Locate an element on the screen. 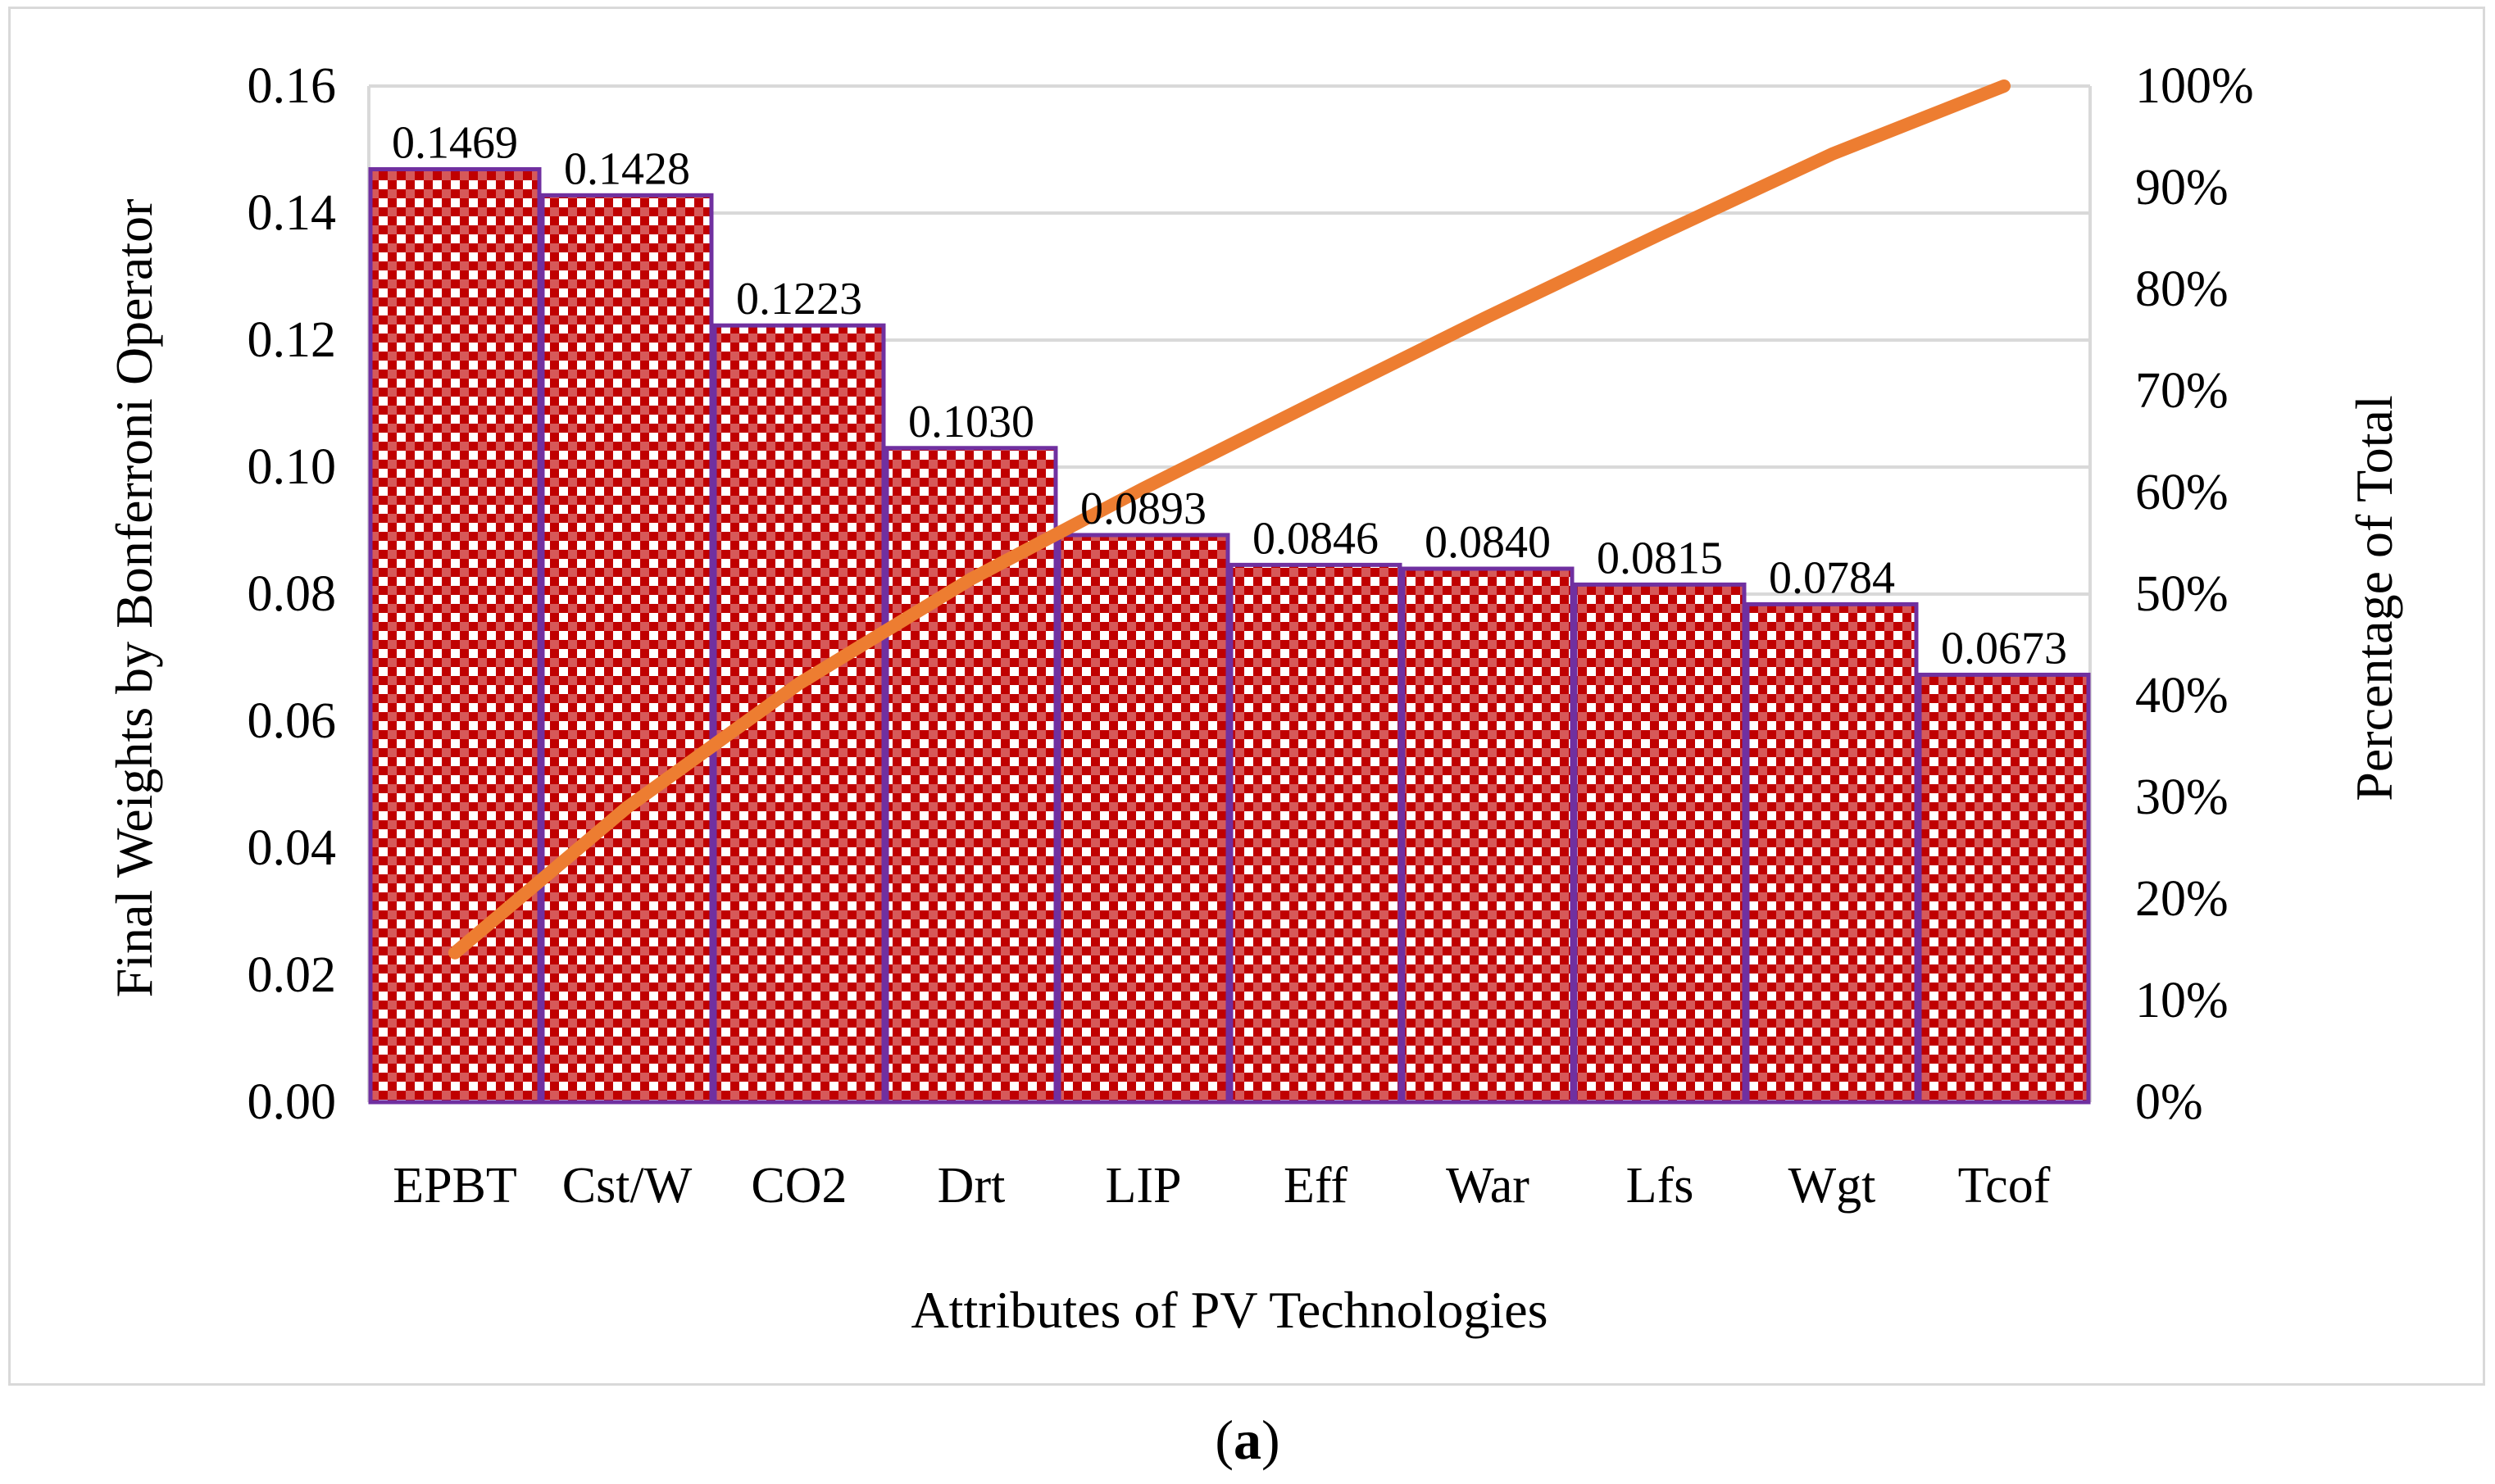  caption-open: ( is located at coordinates (1224, 1440).